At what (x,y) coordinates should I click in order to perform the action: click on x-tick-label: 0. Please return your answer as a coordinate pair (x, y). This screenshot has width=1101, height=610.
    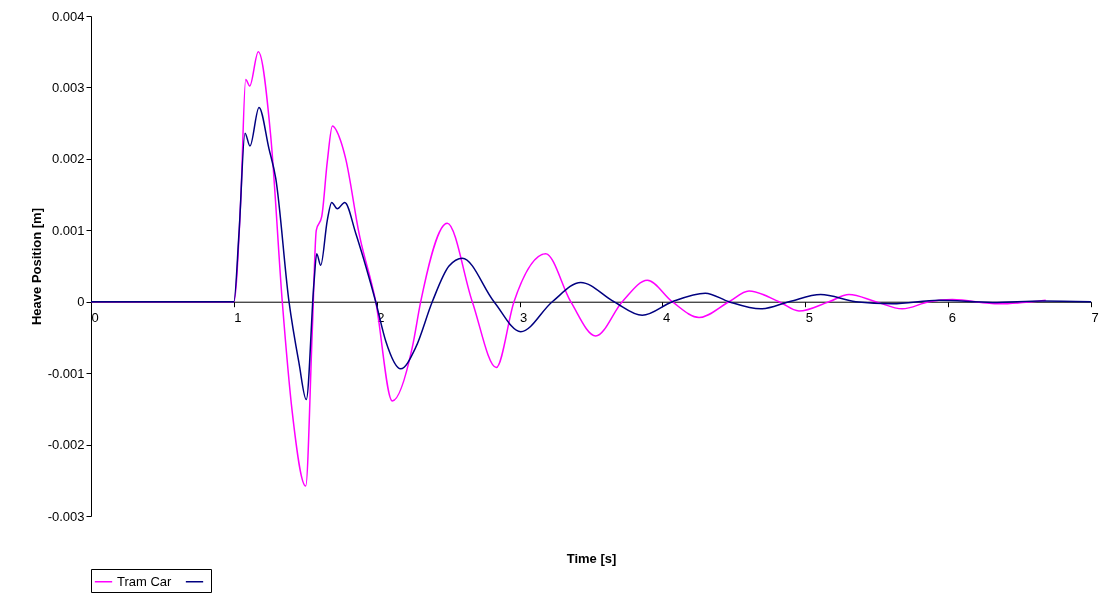
    Looking at the image, I should click on (95, 318).